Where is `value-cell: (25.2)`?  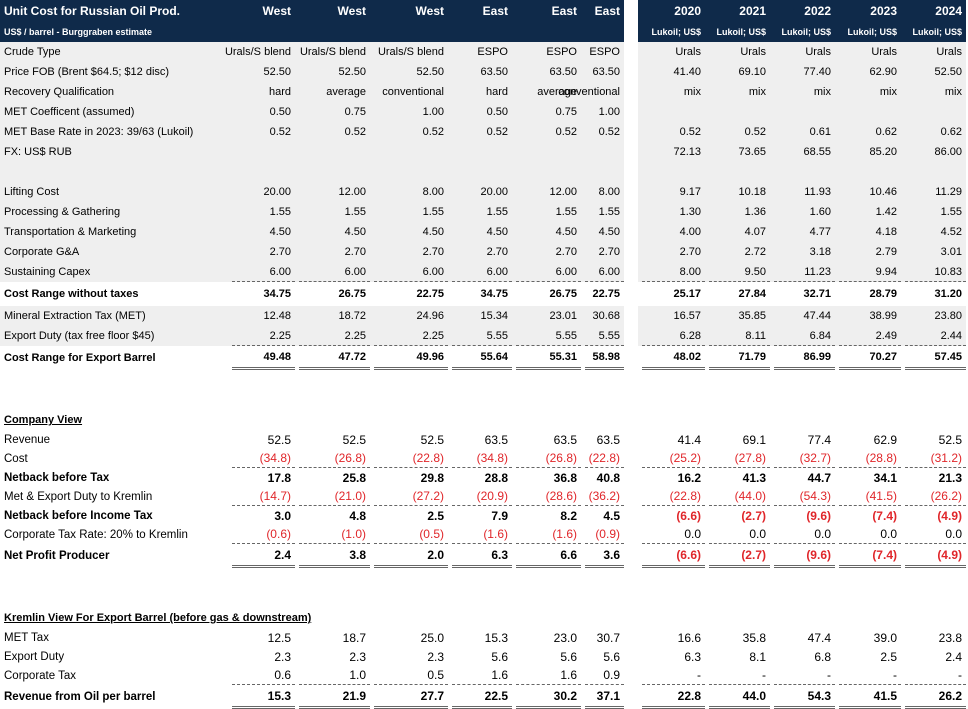
value-cell: (25.2) is located at coordinates (673, 458).